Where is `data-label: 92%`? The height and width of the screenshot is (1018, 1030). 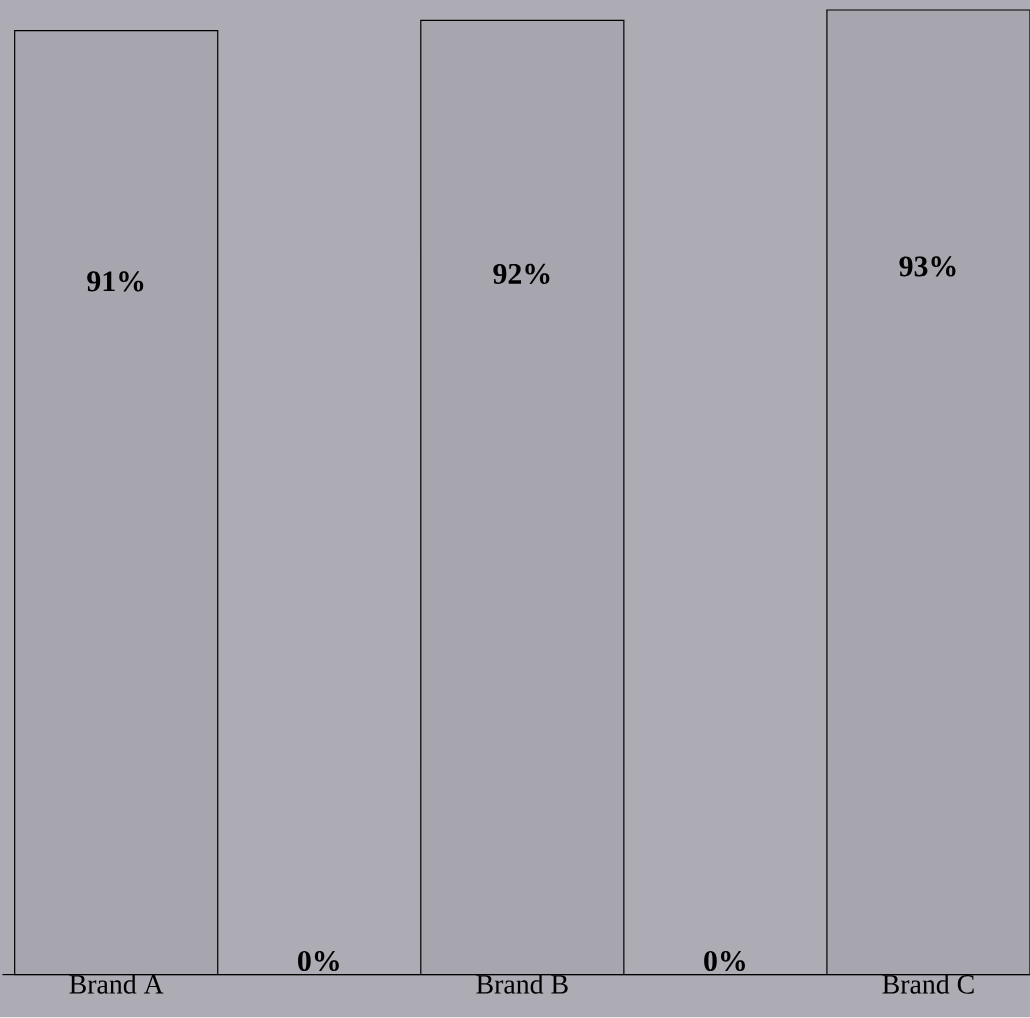
data-label: 92% is located at coordinates (521, 274).